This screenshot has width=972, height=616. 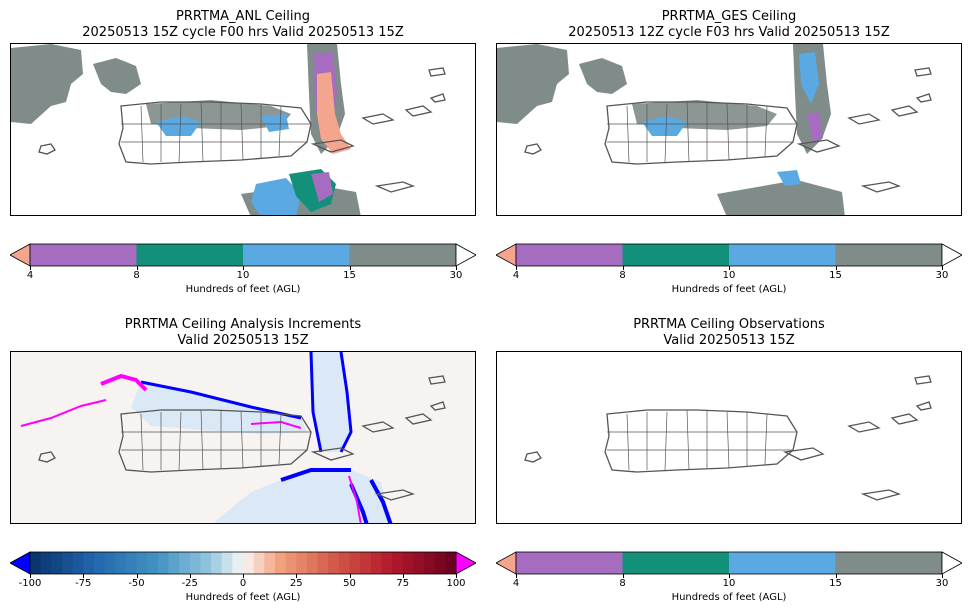 What do you see at coordinates (216, 440) in the screenshot?
I see `inc-pr-municipal-lines` at bounding box center [216, 440].